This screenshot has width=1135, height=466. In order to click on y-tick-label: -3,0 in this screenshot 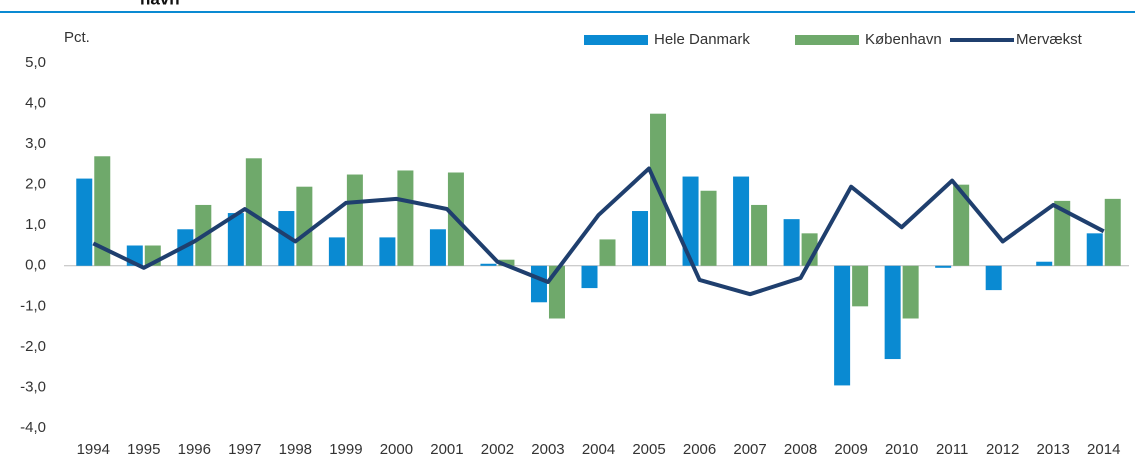, I will do `click(33, 386)`.